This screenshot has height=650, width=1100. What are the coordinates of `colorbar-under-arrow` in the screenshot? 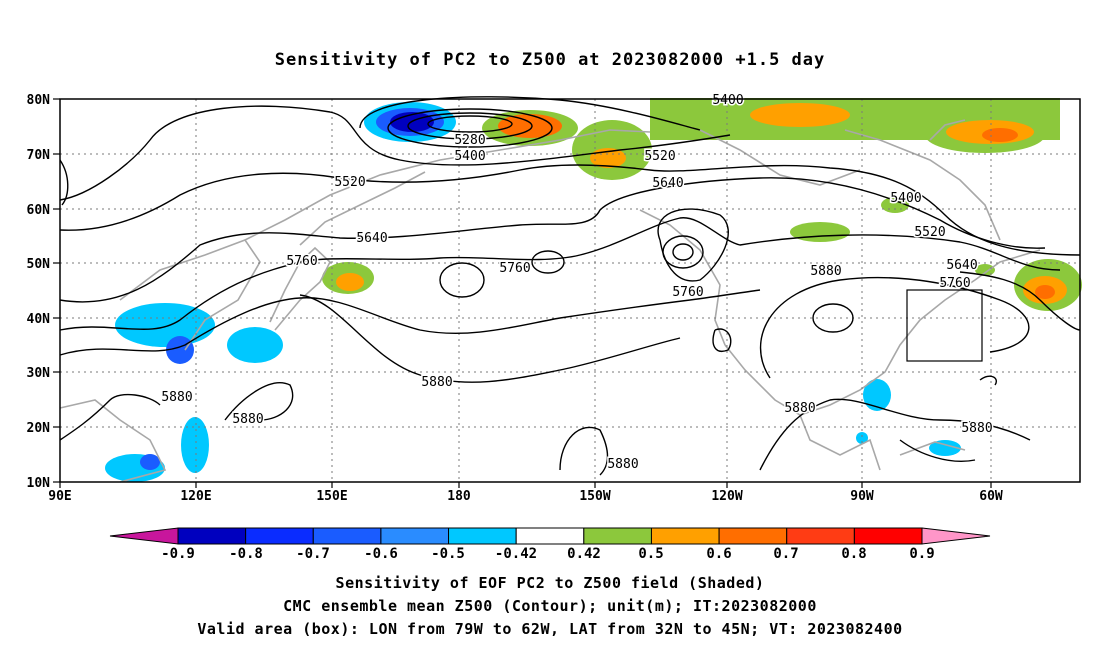 It's located at (144, 536).